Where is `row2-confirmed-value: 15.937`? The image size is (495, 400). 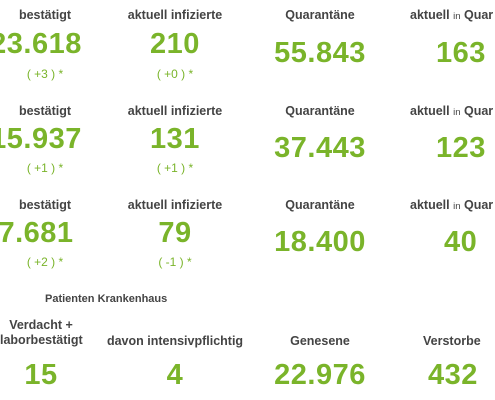 row2-confirmed-value: 15.937 is located at coordinates (41, 139).